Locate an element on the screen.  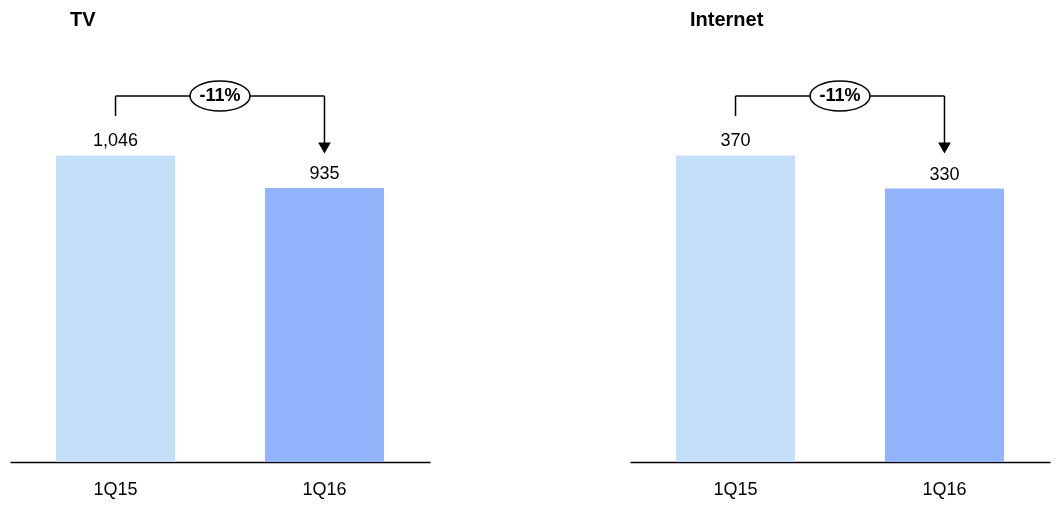
data-label: 370 is located at coordinates (735, 140).